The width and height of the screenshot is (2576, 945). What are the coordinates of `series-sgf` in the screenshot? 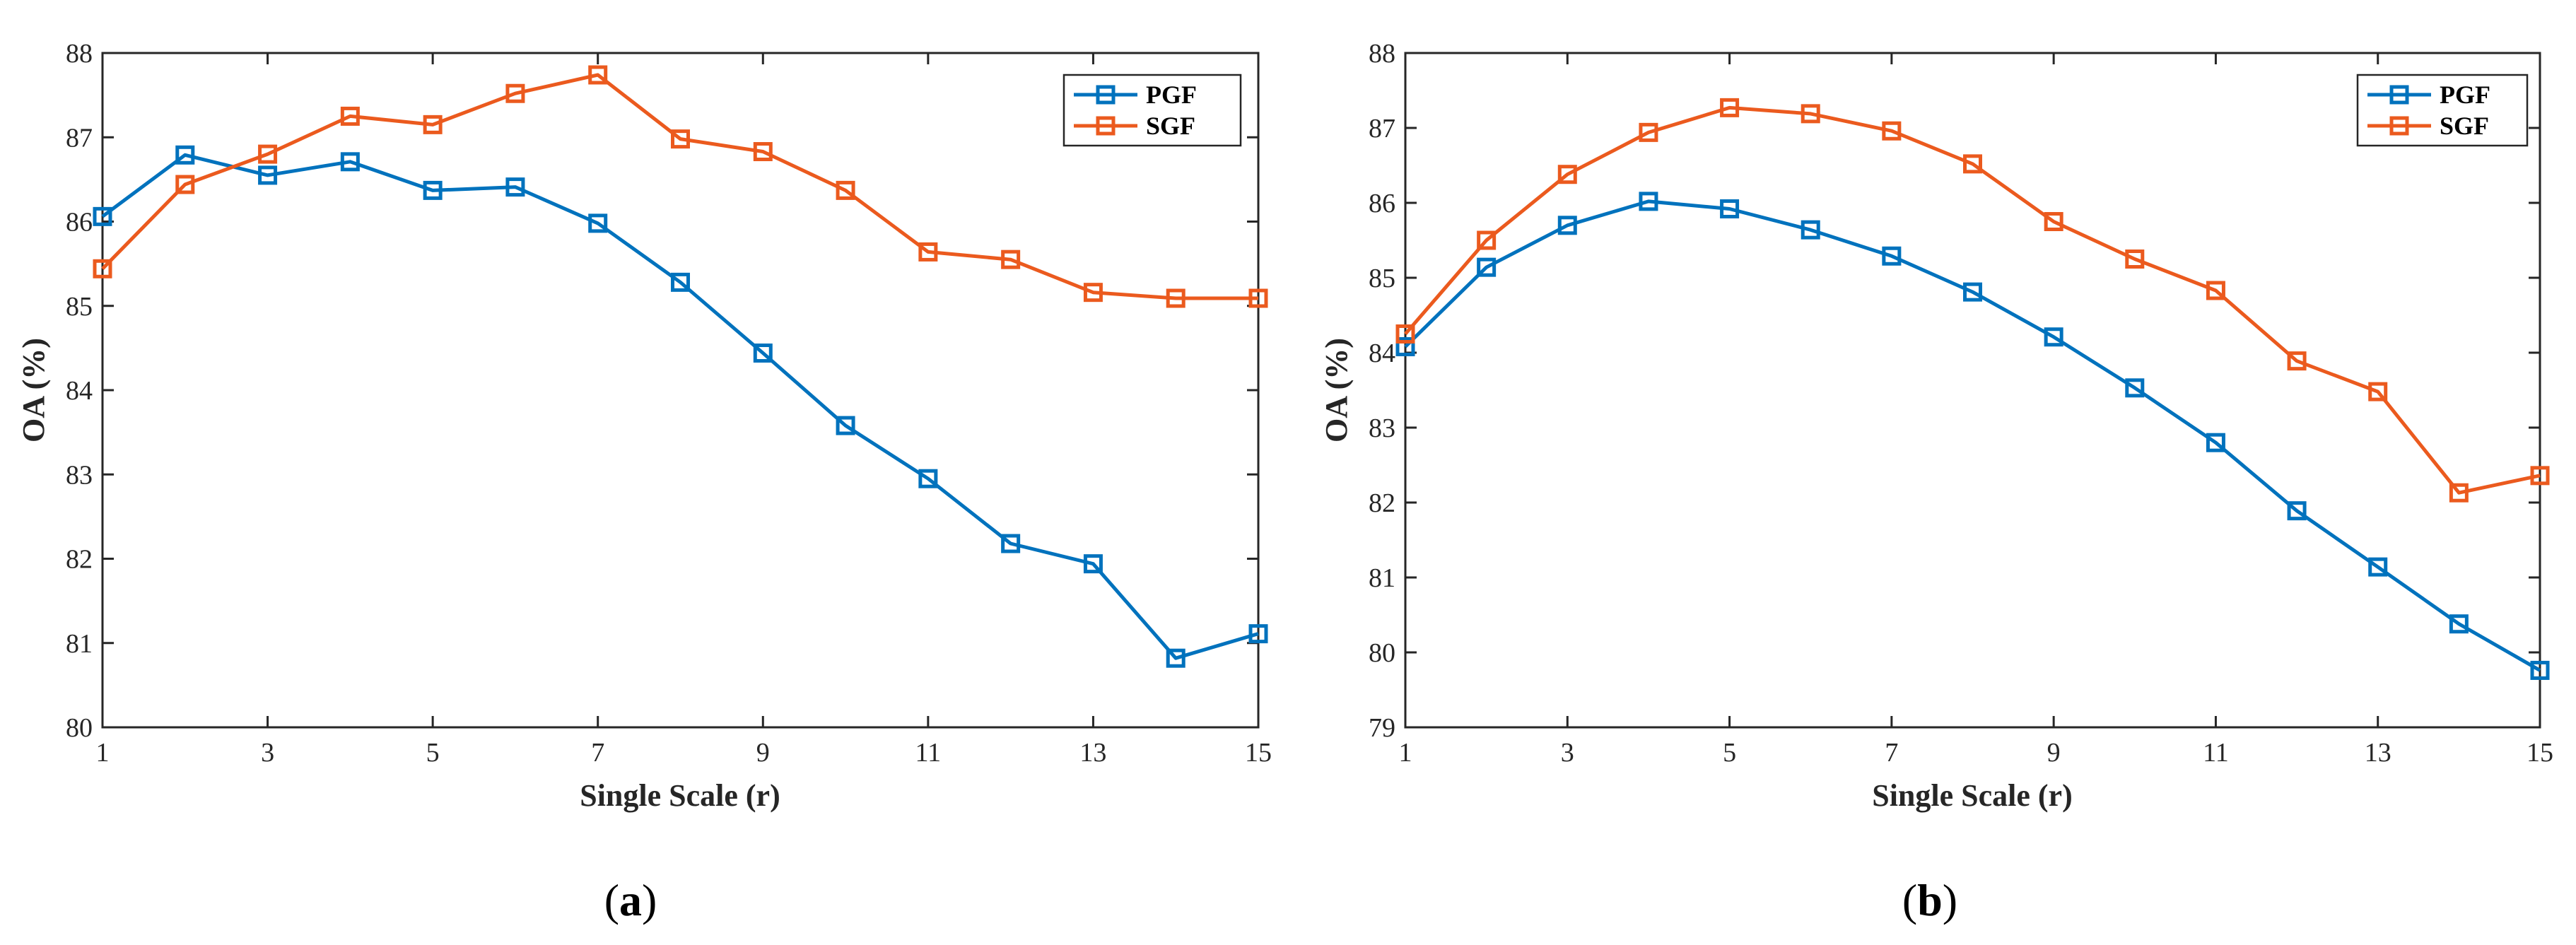 It's located at (680, 186).